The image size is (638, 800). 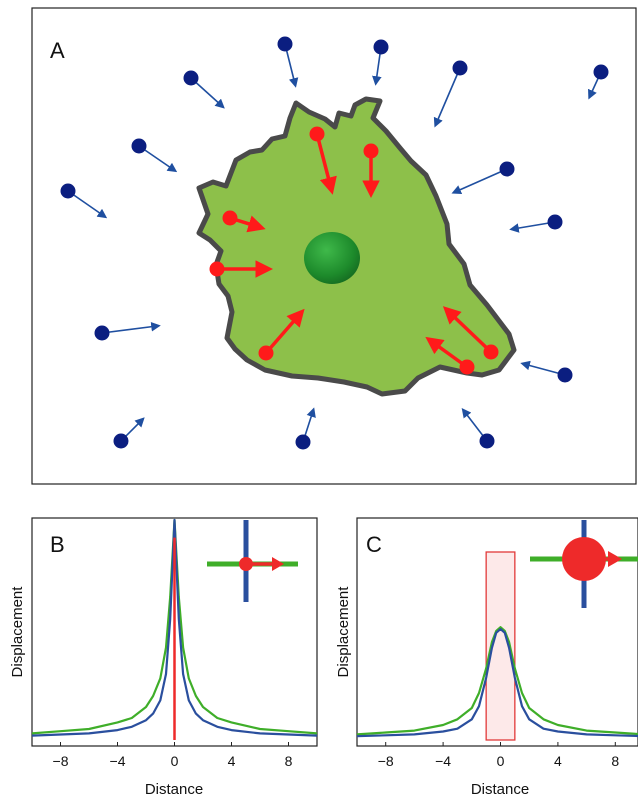 What do you see at coordinates (252, 561) in the screenshot?
I see `small-bead-cross-icon` at bounding box center [252, 561].